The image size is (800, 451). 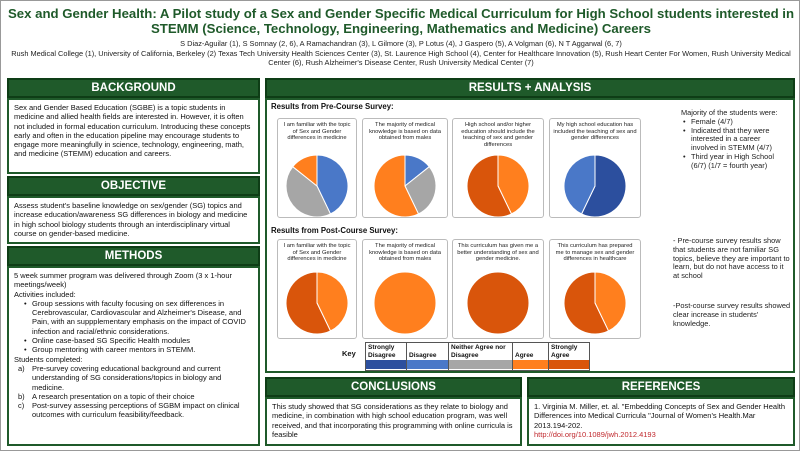 I want to click on legend-item: Strongly Agree, so click(x=569, y=356).